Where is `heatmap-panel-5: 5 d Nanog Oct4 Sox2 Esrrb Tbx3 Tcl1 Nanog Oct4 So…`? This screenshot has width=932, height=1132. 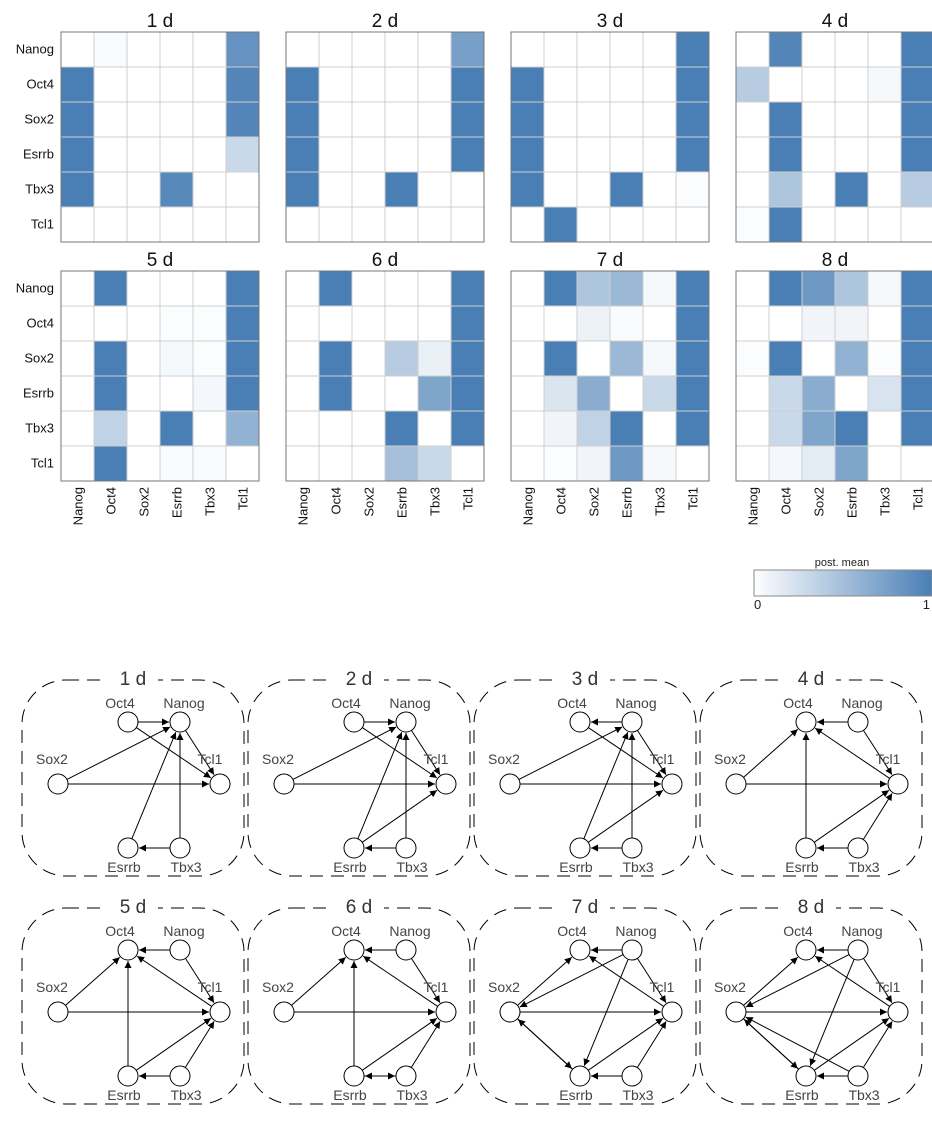 heatmap-panel-5: 5 d Nanog Oct4 Sox2 Esrrb Tbx3 Tcl1 Nanog Oct4 So… is located at coordinates (138, 387).